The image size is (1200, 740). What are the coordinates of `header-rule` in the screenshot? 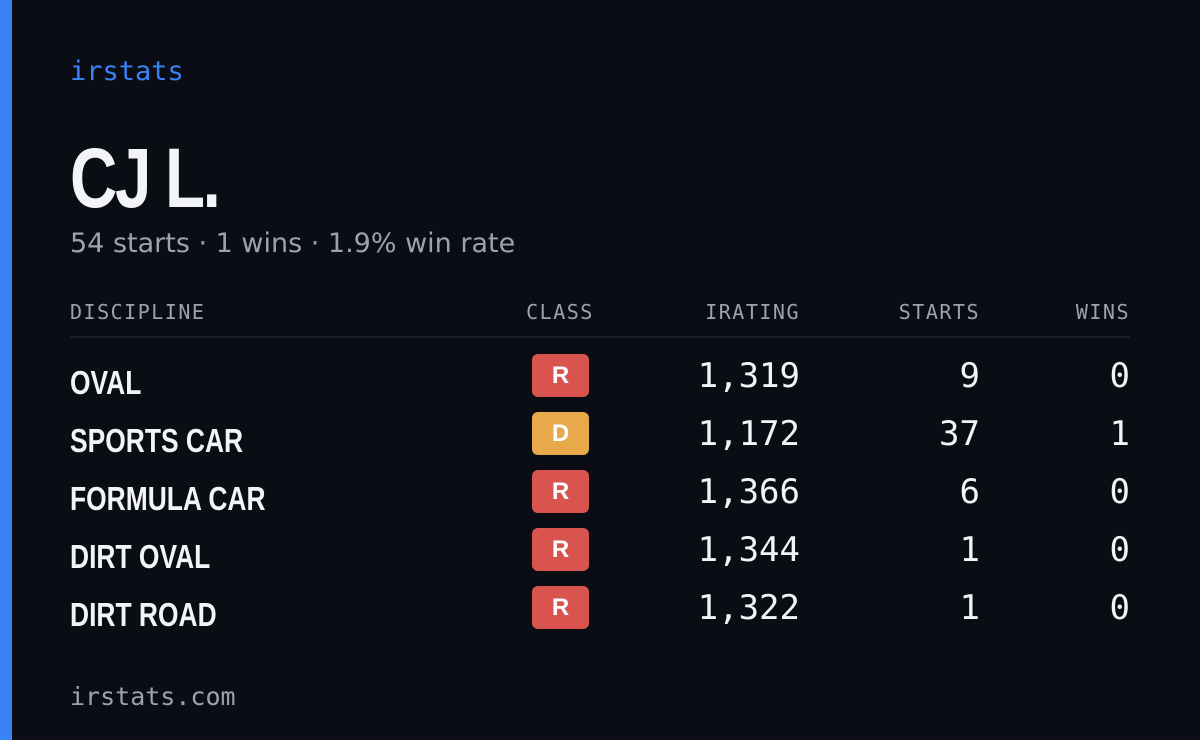 It's located at (600, 337).